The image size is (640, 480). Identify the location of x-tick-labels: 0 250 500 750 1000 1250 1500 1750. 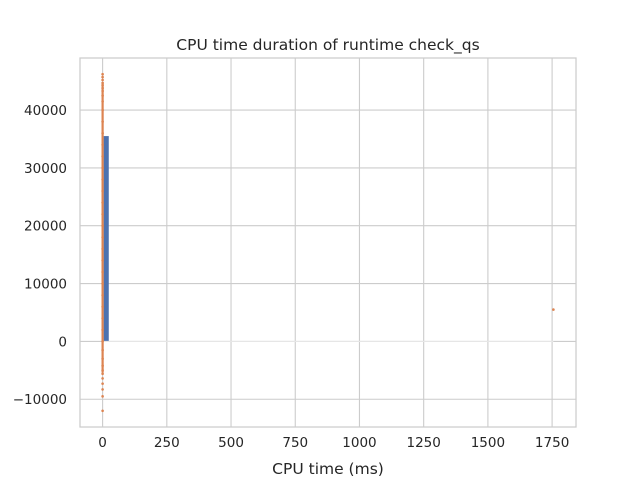
(333, 443).